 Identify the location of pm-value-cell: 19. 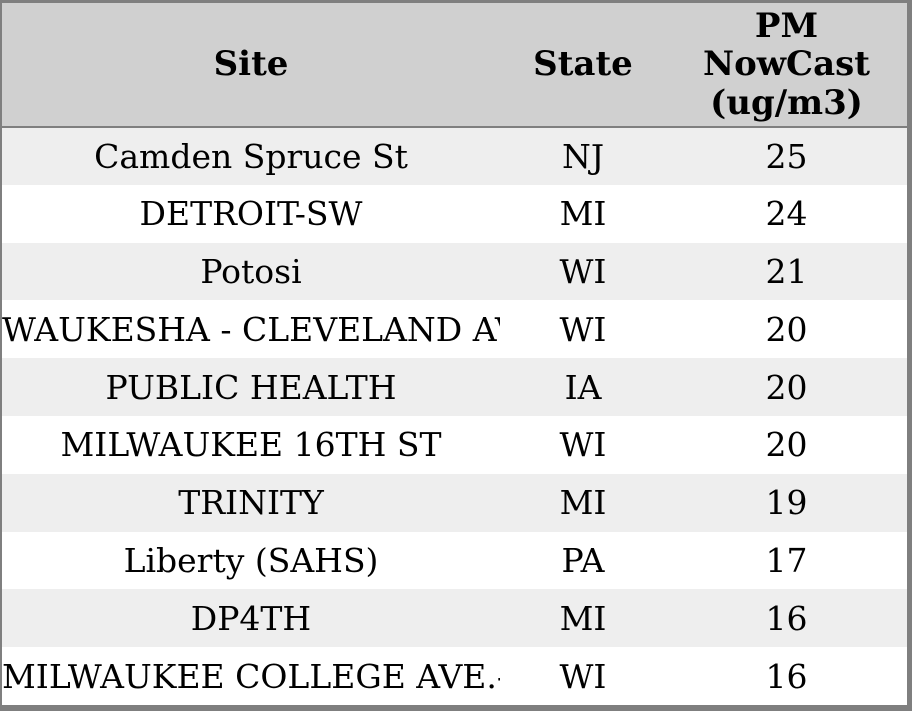
(786, 503).